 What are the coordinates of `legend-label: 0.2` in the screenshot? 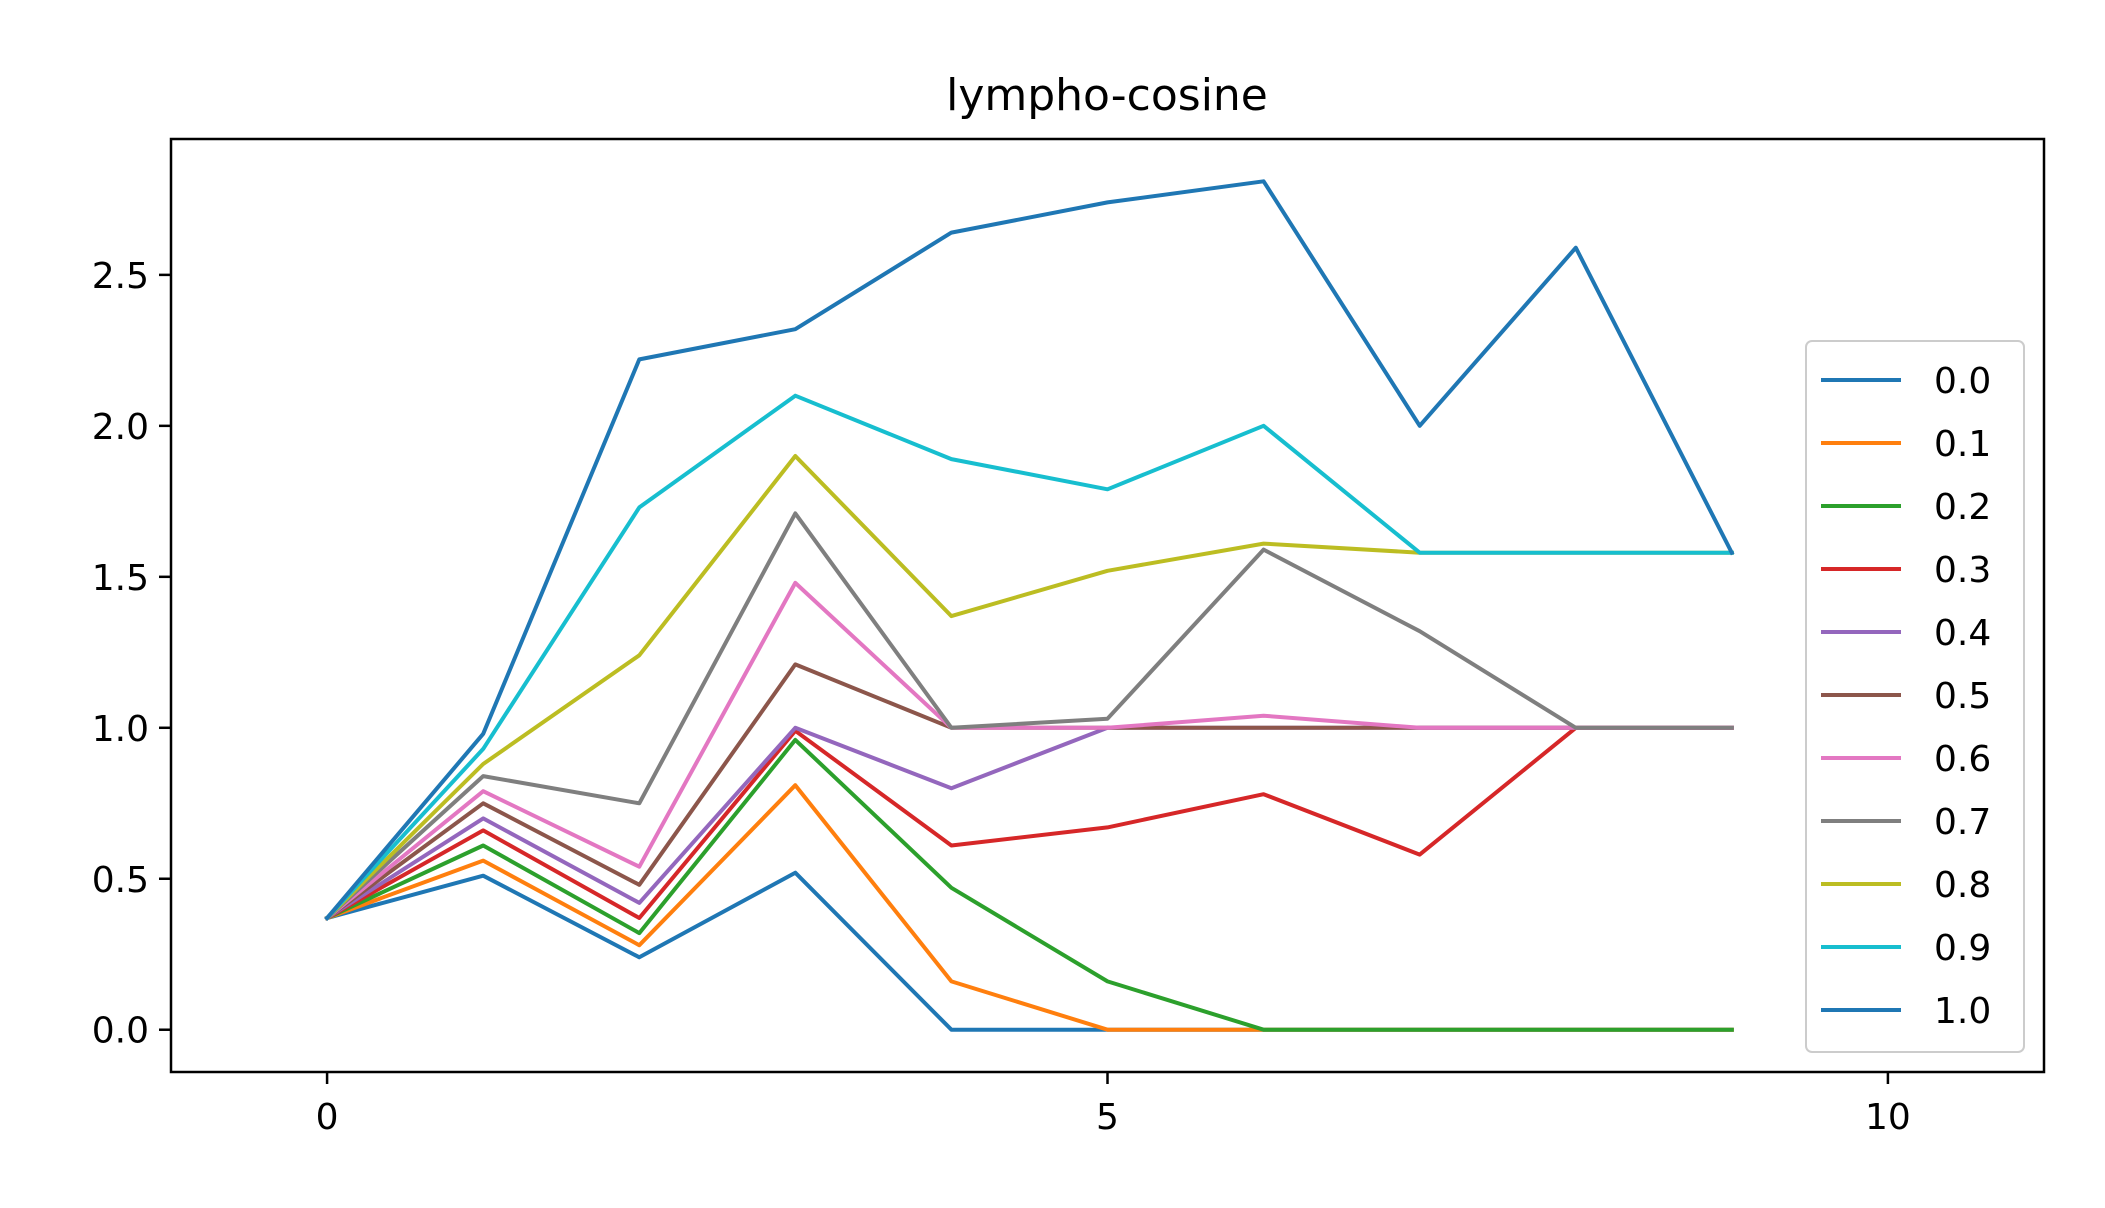 It's located at (1962, 507).